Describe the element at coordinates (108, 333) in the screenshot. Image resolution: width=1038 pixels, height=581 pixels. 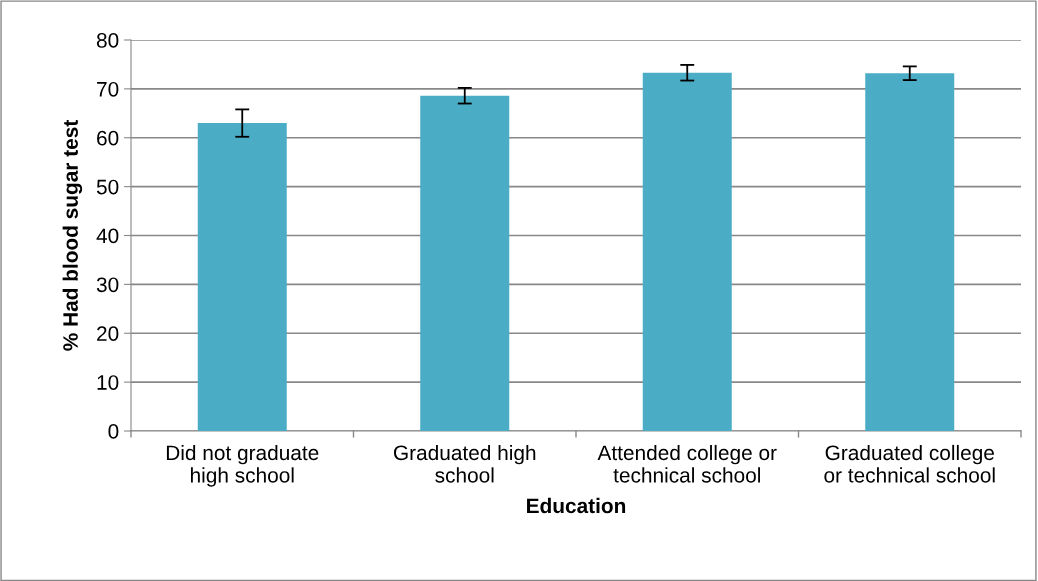
I see `y-tick-label: 20` at that location.